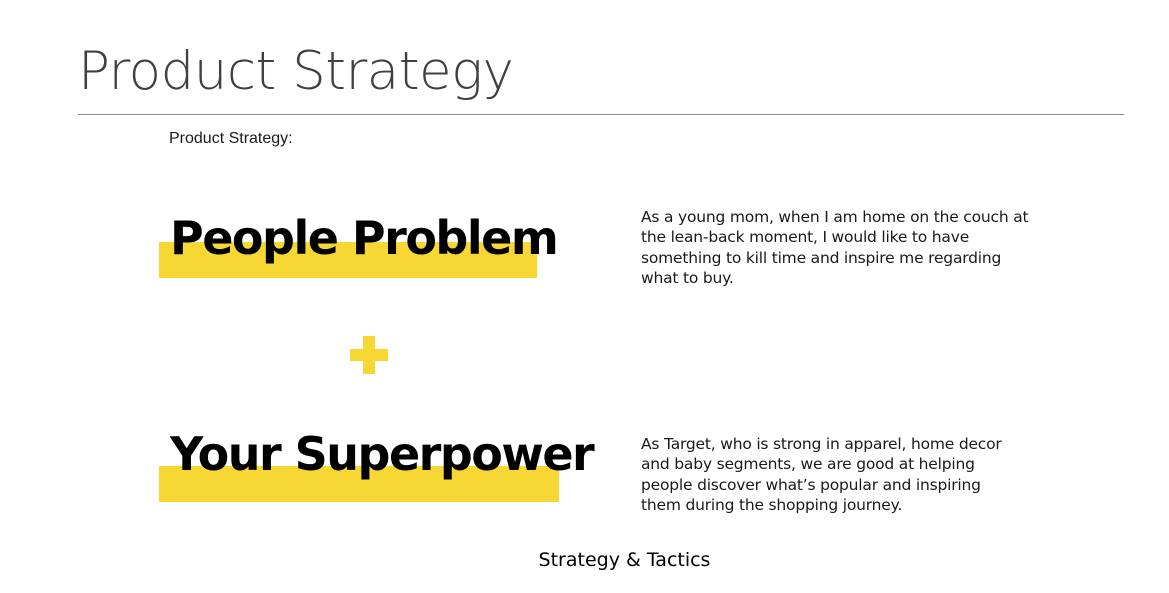 This screenshot has width=1169, height=593. Describe the element at coordinates (624, 560) in the screenshot. I see `slide-caption: Strategy & Tactics` at that location.